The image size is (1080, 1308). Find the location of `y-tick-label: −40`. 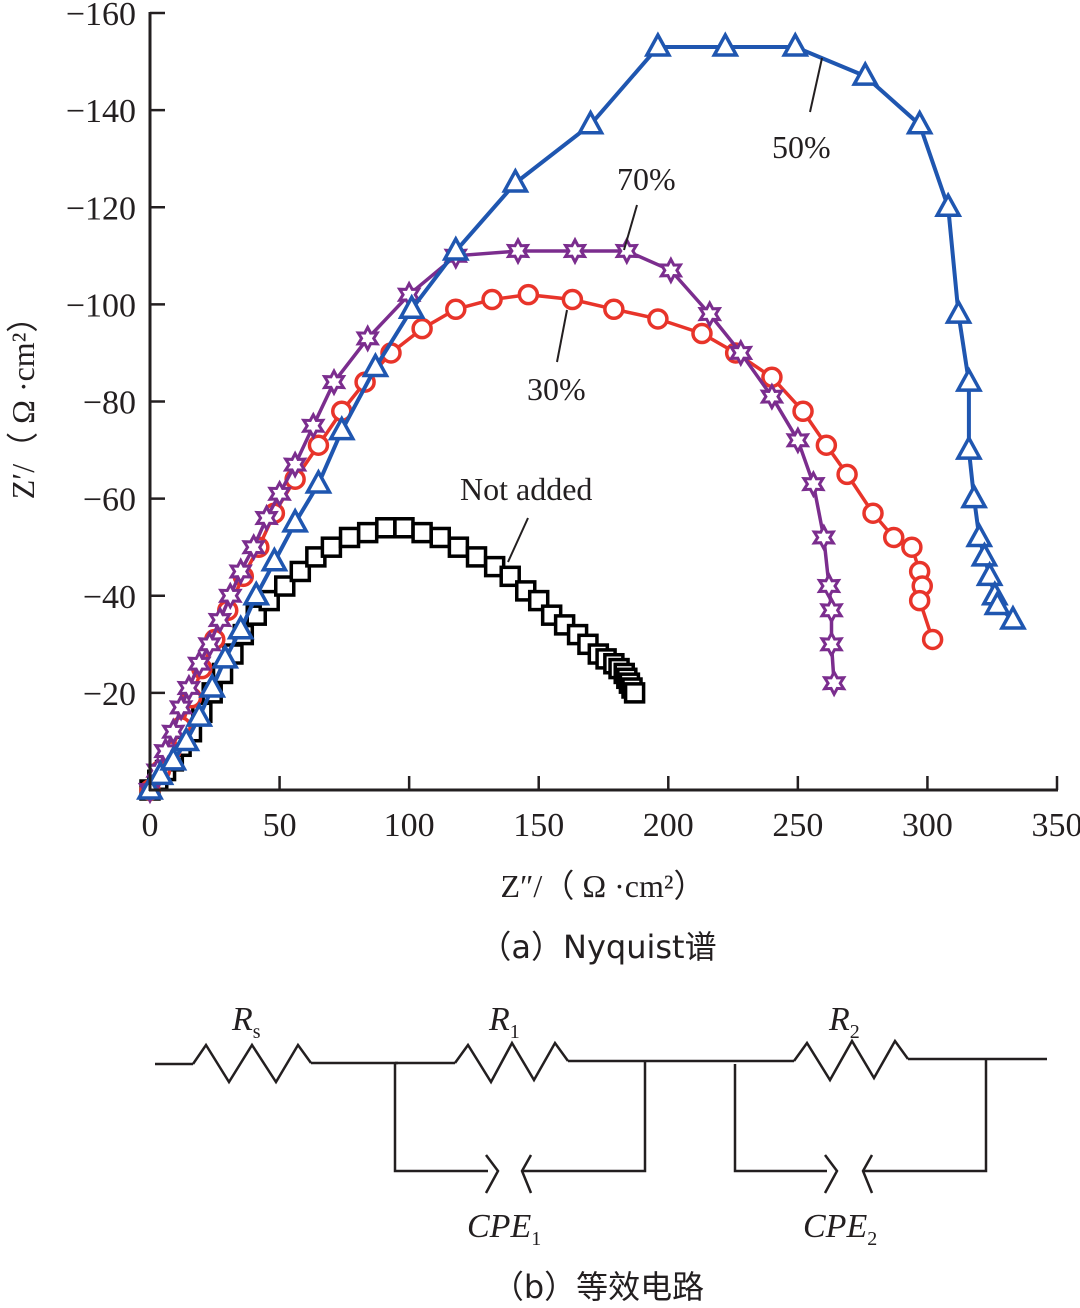

y-tick-label: −40 is located at coordinates (109, 597).